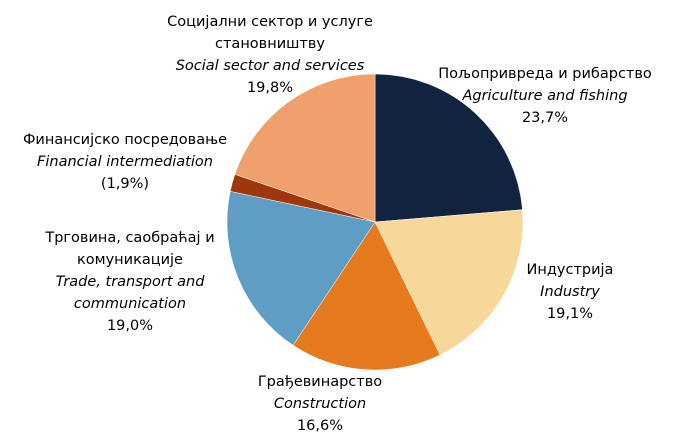 The width and height of the screenshot is (675, 433). Describe the element at coordinates (570, 314) in the screenshot. I see `value-label: 19,1%` at that location.